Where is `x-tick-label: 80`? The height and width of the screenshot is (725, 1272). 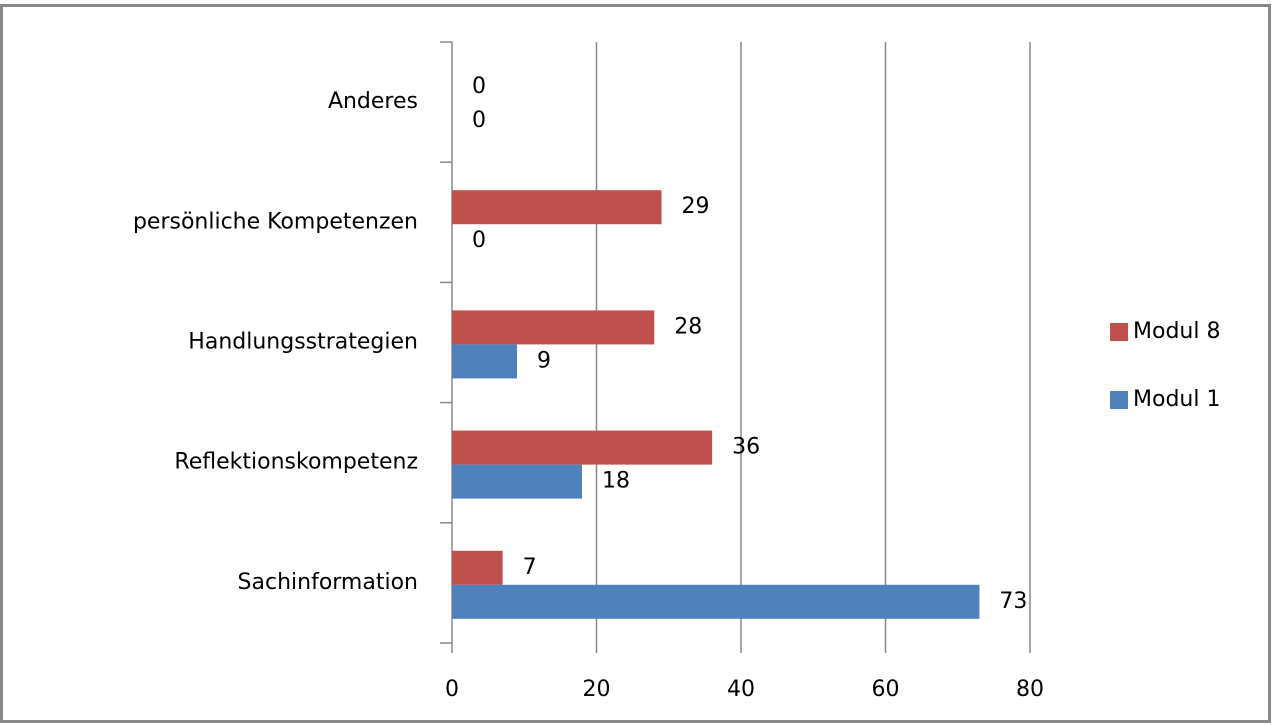 x-tick-label: 80 is located at coordinates (1030, 689).